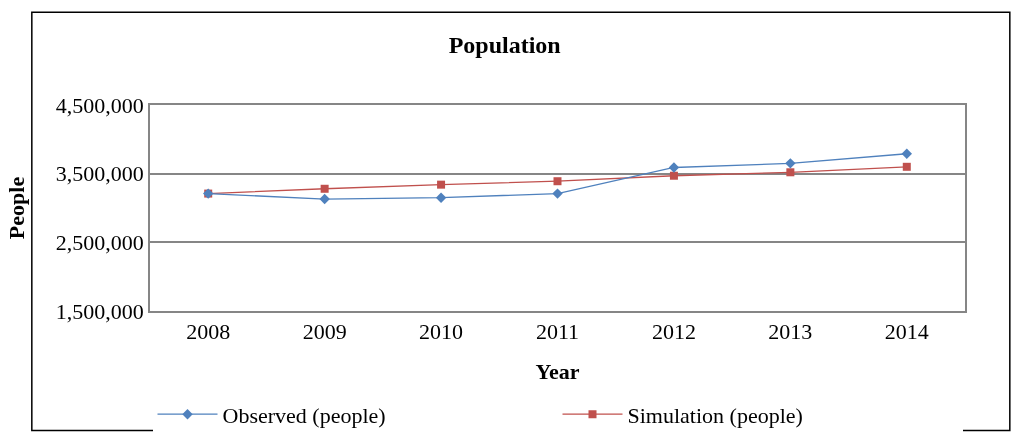 This screenshot has height=447, width=1030. Describe the element at coordinates (673, 332) in the screenshot. I see `x-tick-label: 2012` at that location.